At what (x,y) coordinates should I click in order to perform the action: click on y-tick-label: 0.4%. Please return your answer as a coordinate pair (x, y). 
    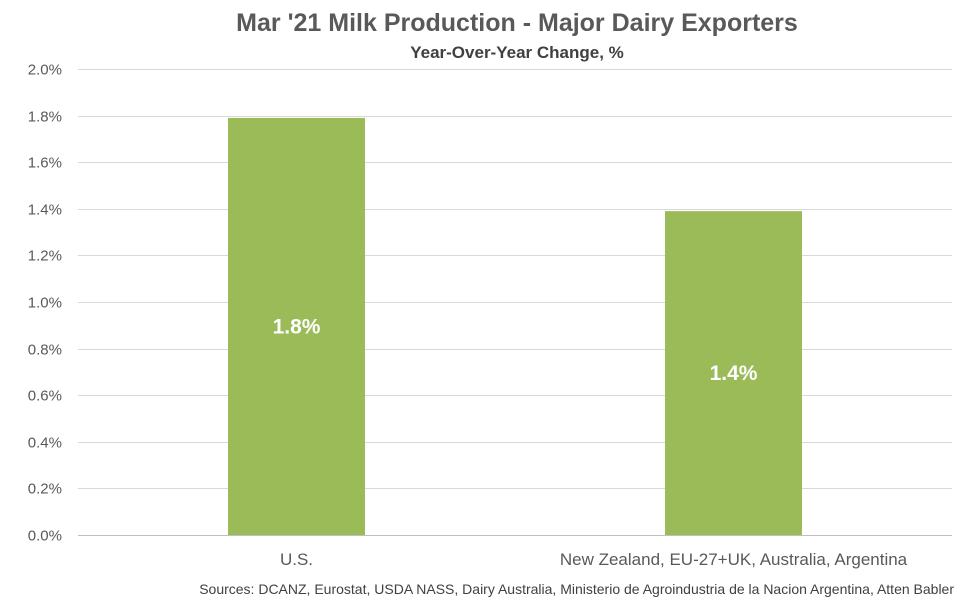
    Looking at the image, I should click on (45, 443).